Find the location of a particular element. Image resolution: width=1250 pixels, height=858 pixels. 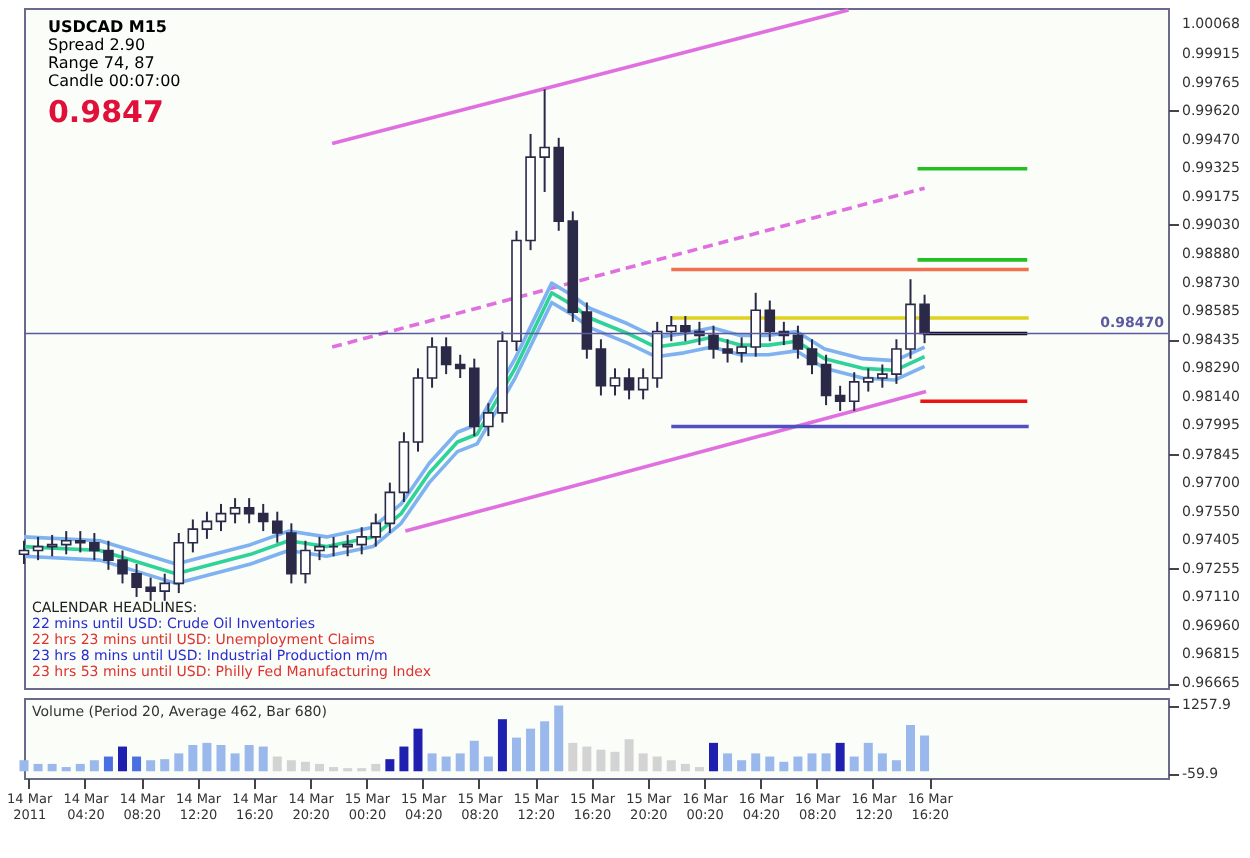

annotation: USDCAD M15 is located at coordinates (108, 27).